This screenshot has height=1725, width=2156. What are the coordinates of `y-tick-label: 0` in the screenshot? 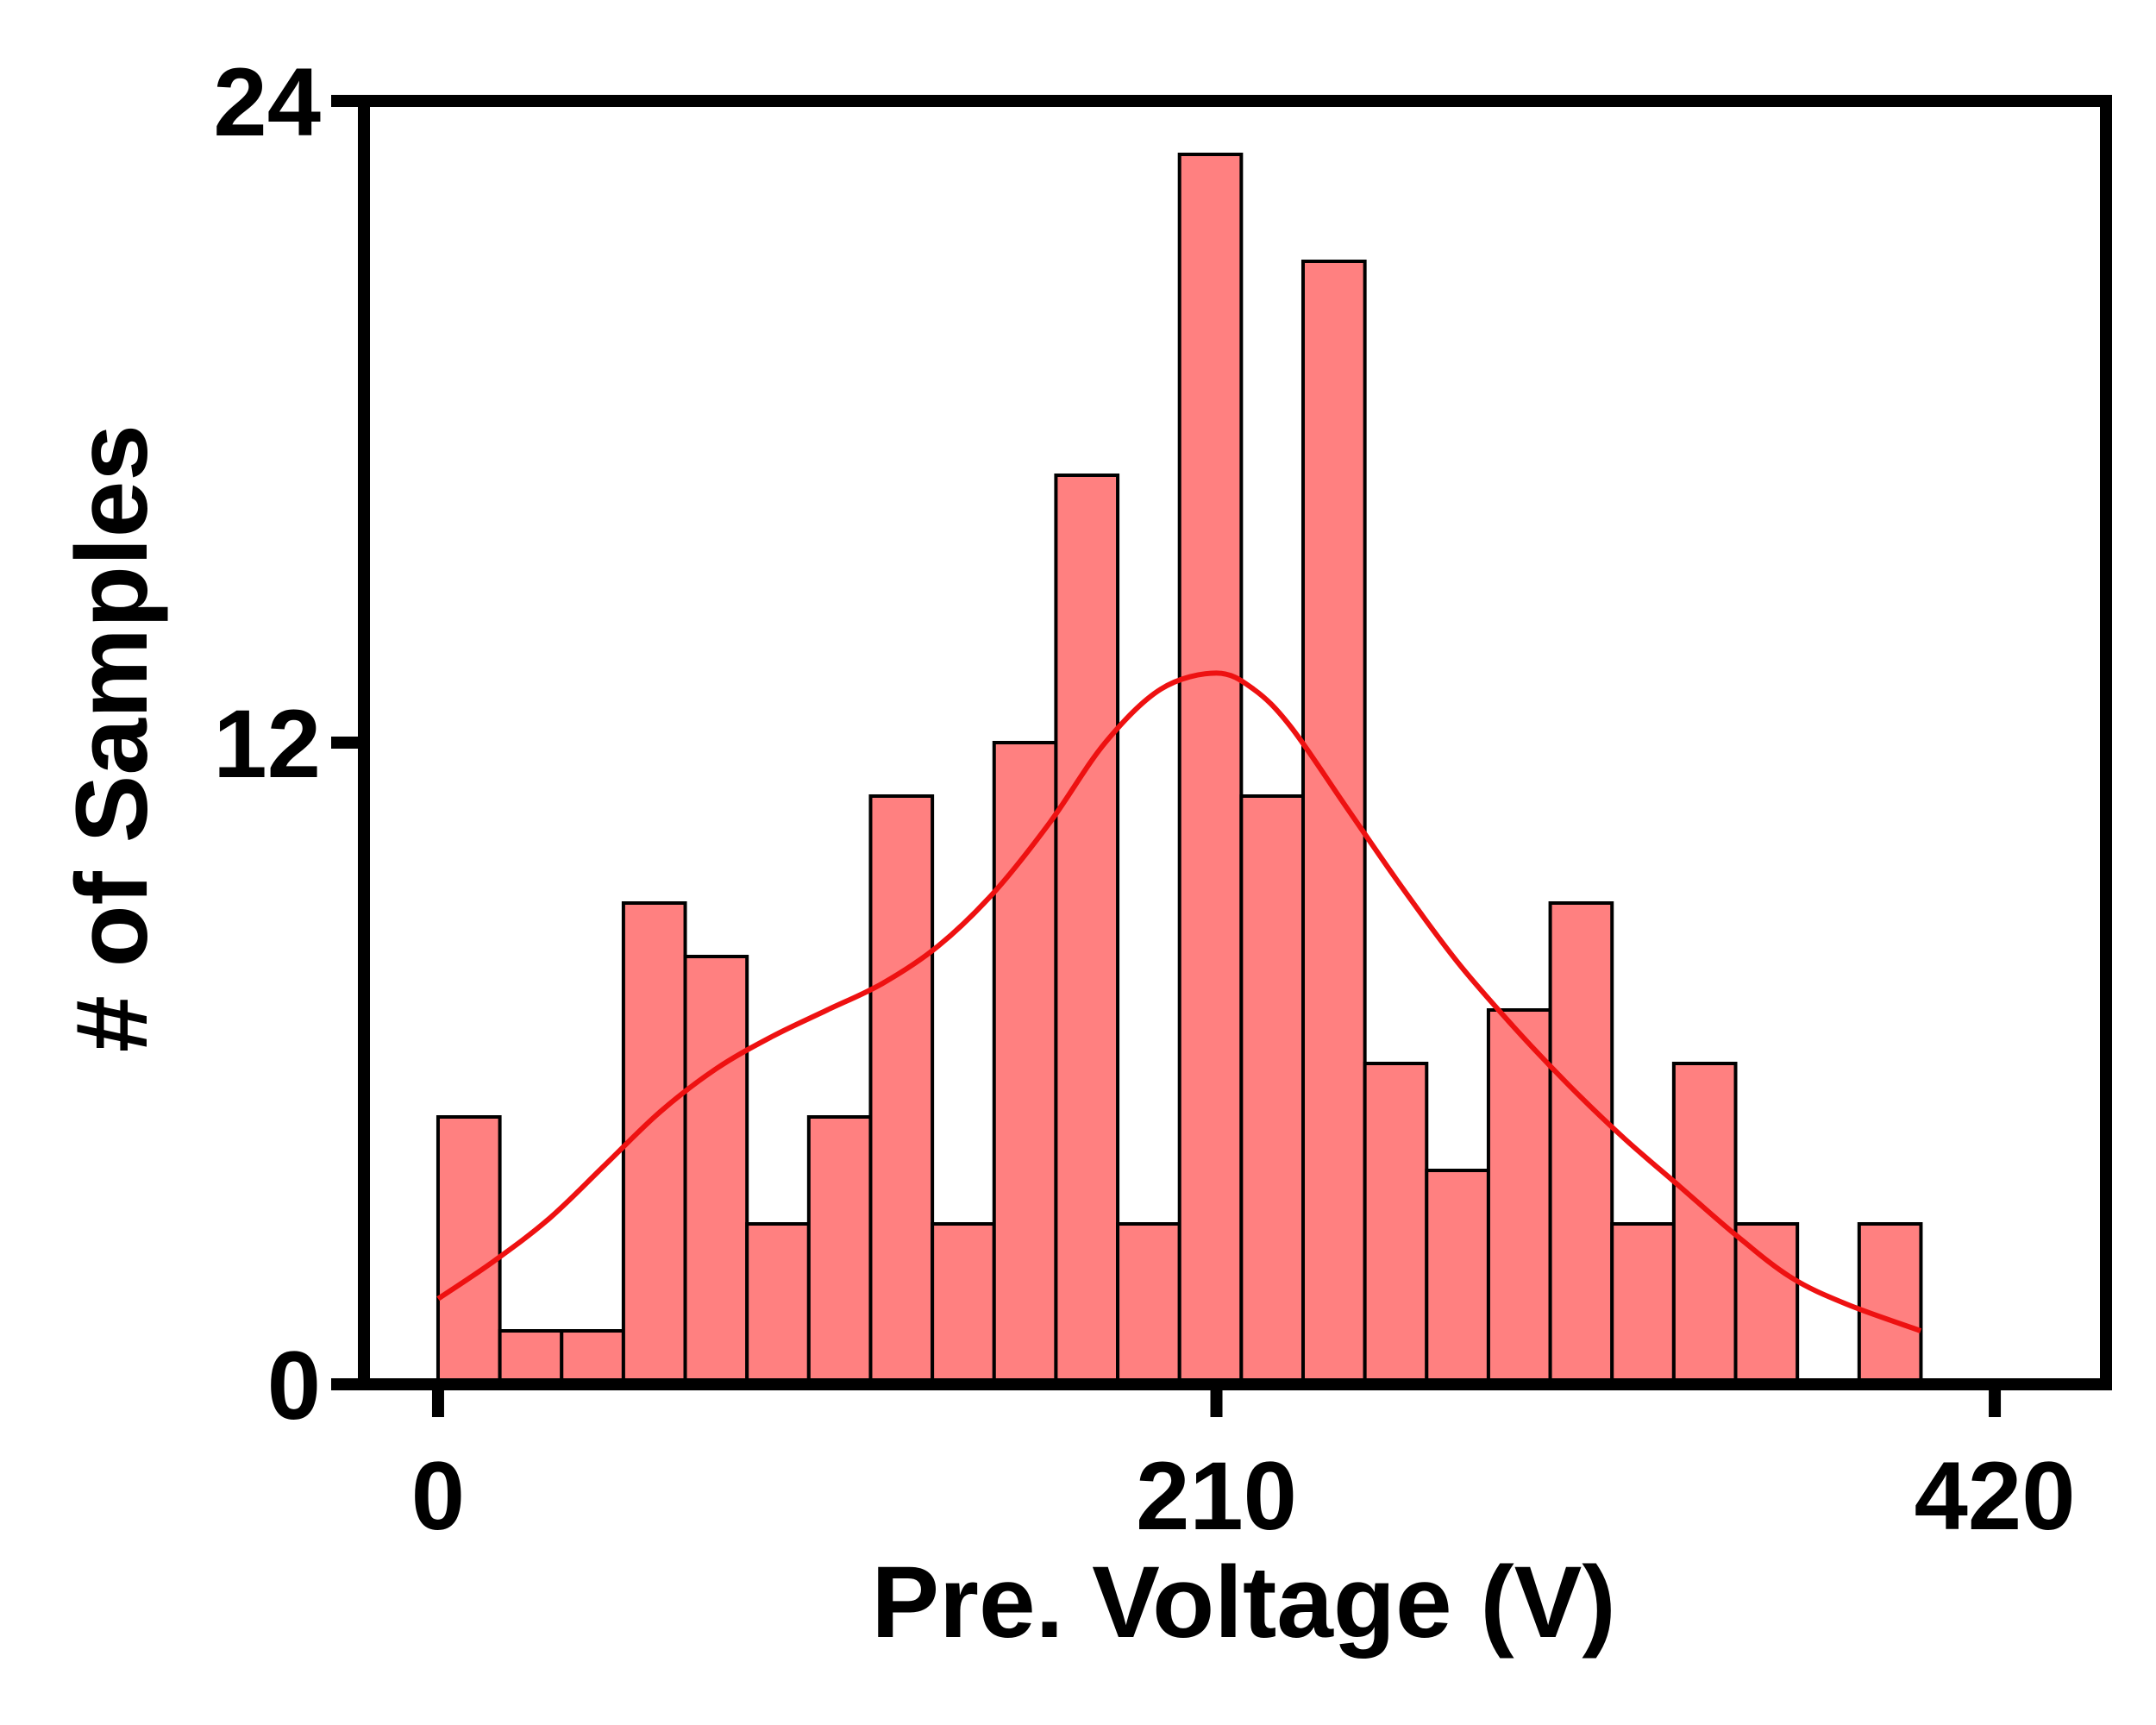 It's located at (294, 1386).